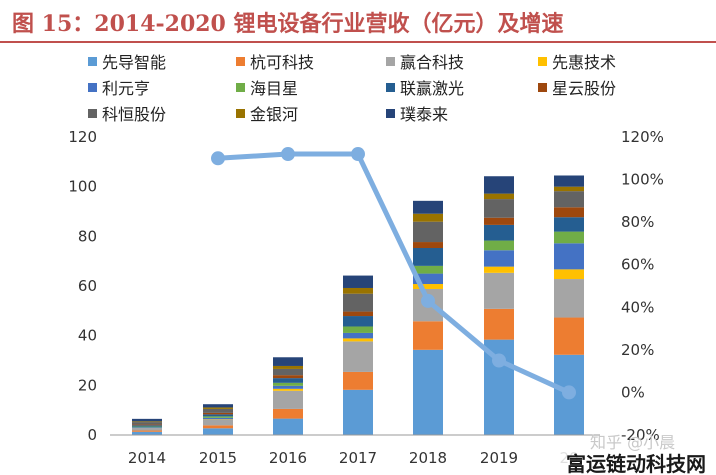 The width and height of the screenshot is (716, 475). I want to click on bar-2019-s5, so click(499, 258).